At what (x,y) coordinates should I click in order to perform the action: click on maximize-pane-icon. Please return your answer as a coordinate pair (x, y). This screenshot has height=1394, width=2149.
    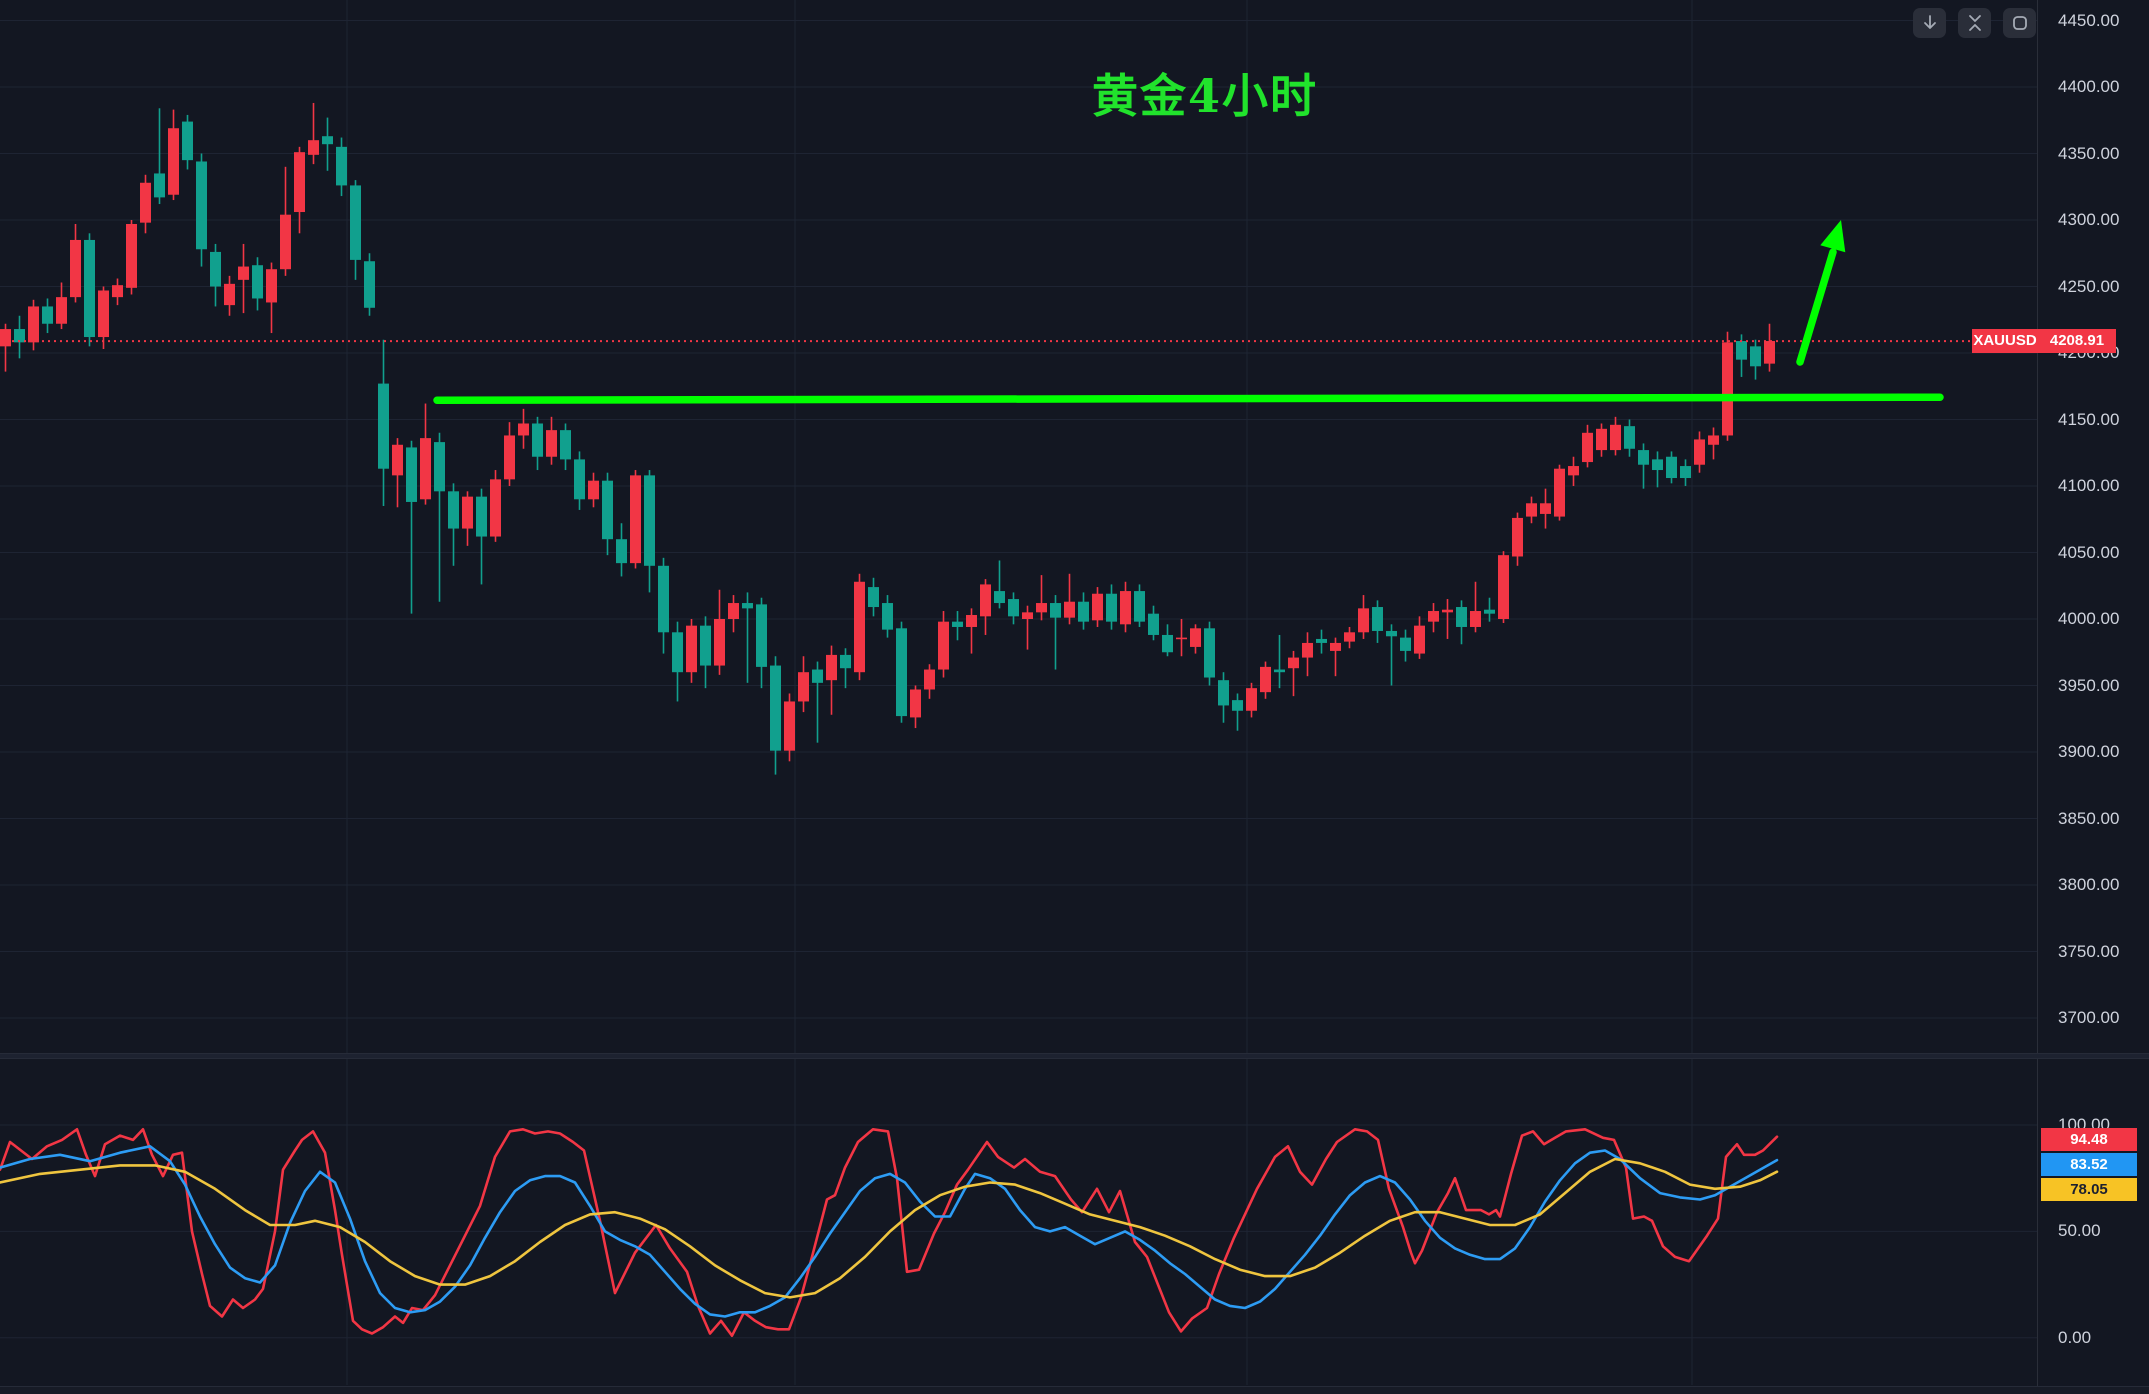
    Looking at the image, I should click on (2019, 23).